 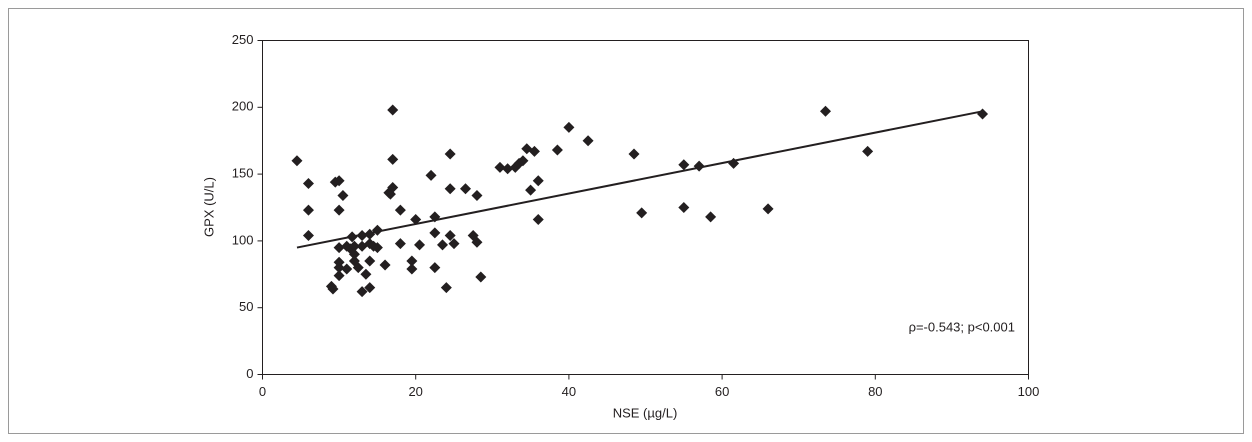 I want to click on y-tick-label: 50, so click(x=246, y=306).